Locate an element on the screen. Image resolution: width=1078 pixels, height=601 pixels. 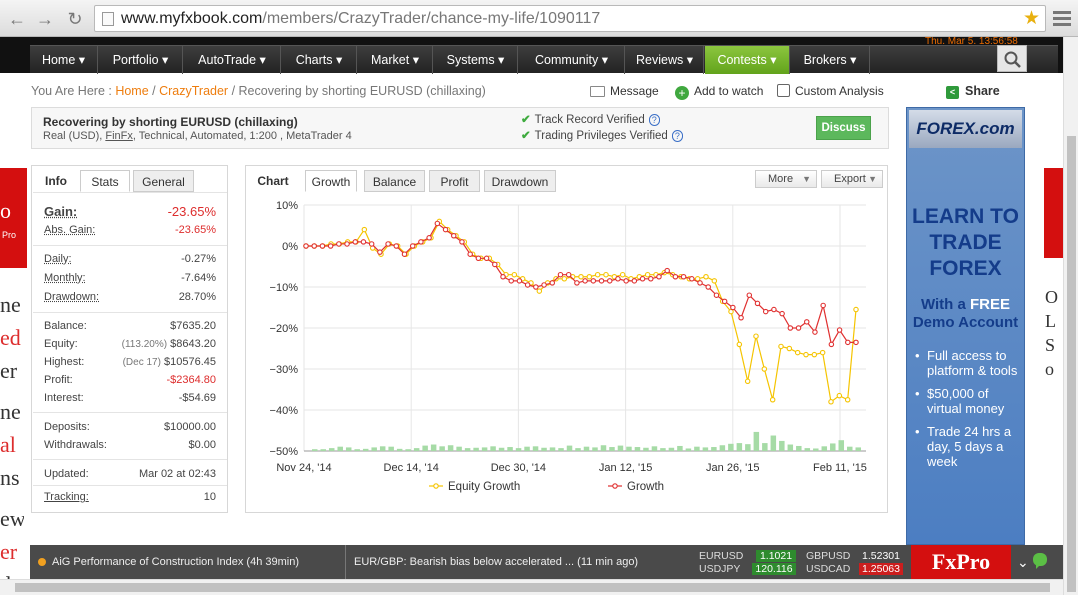
tab-growth: Growth is located at coordinates (331, 181).